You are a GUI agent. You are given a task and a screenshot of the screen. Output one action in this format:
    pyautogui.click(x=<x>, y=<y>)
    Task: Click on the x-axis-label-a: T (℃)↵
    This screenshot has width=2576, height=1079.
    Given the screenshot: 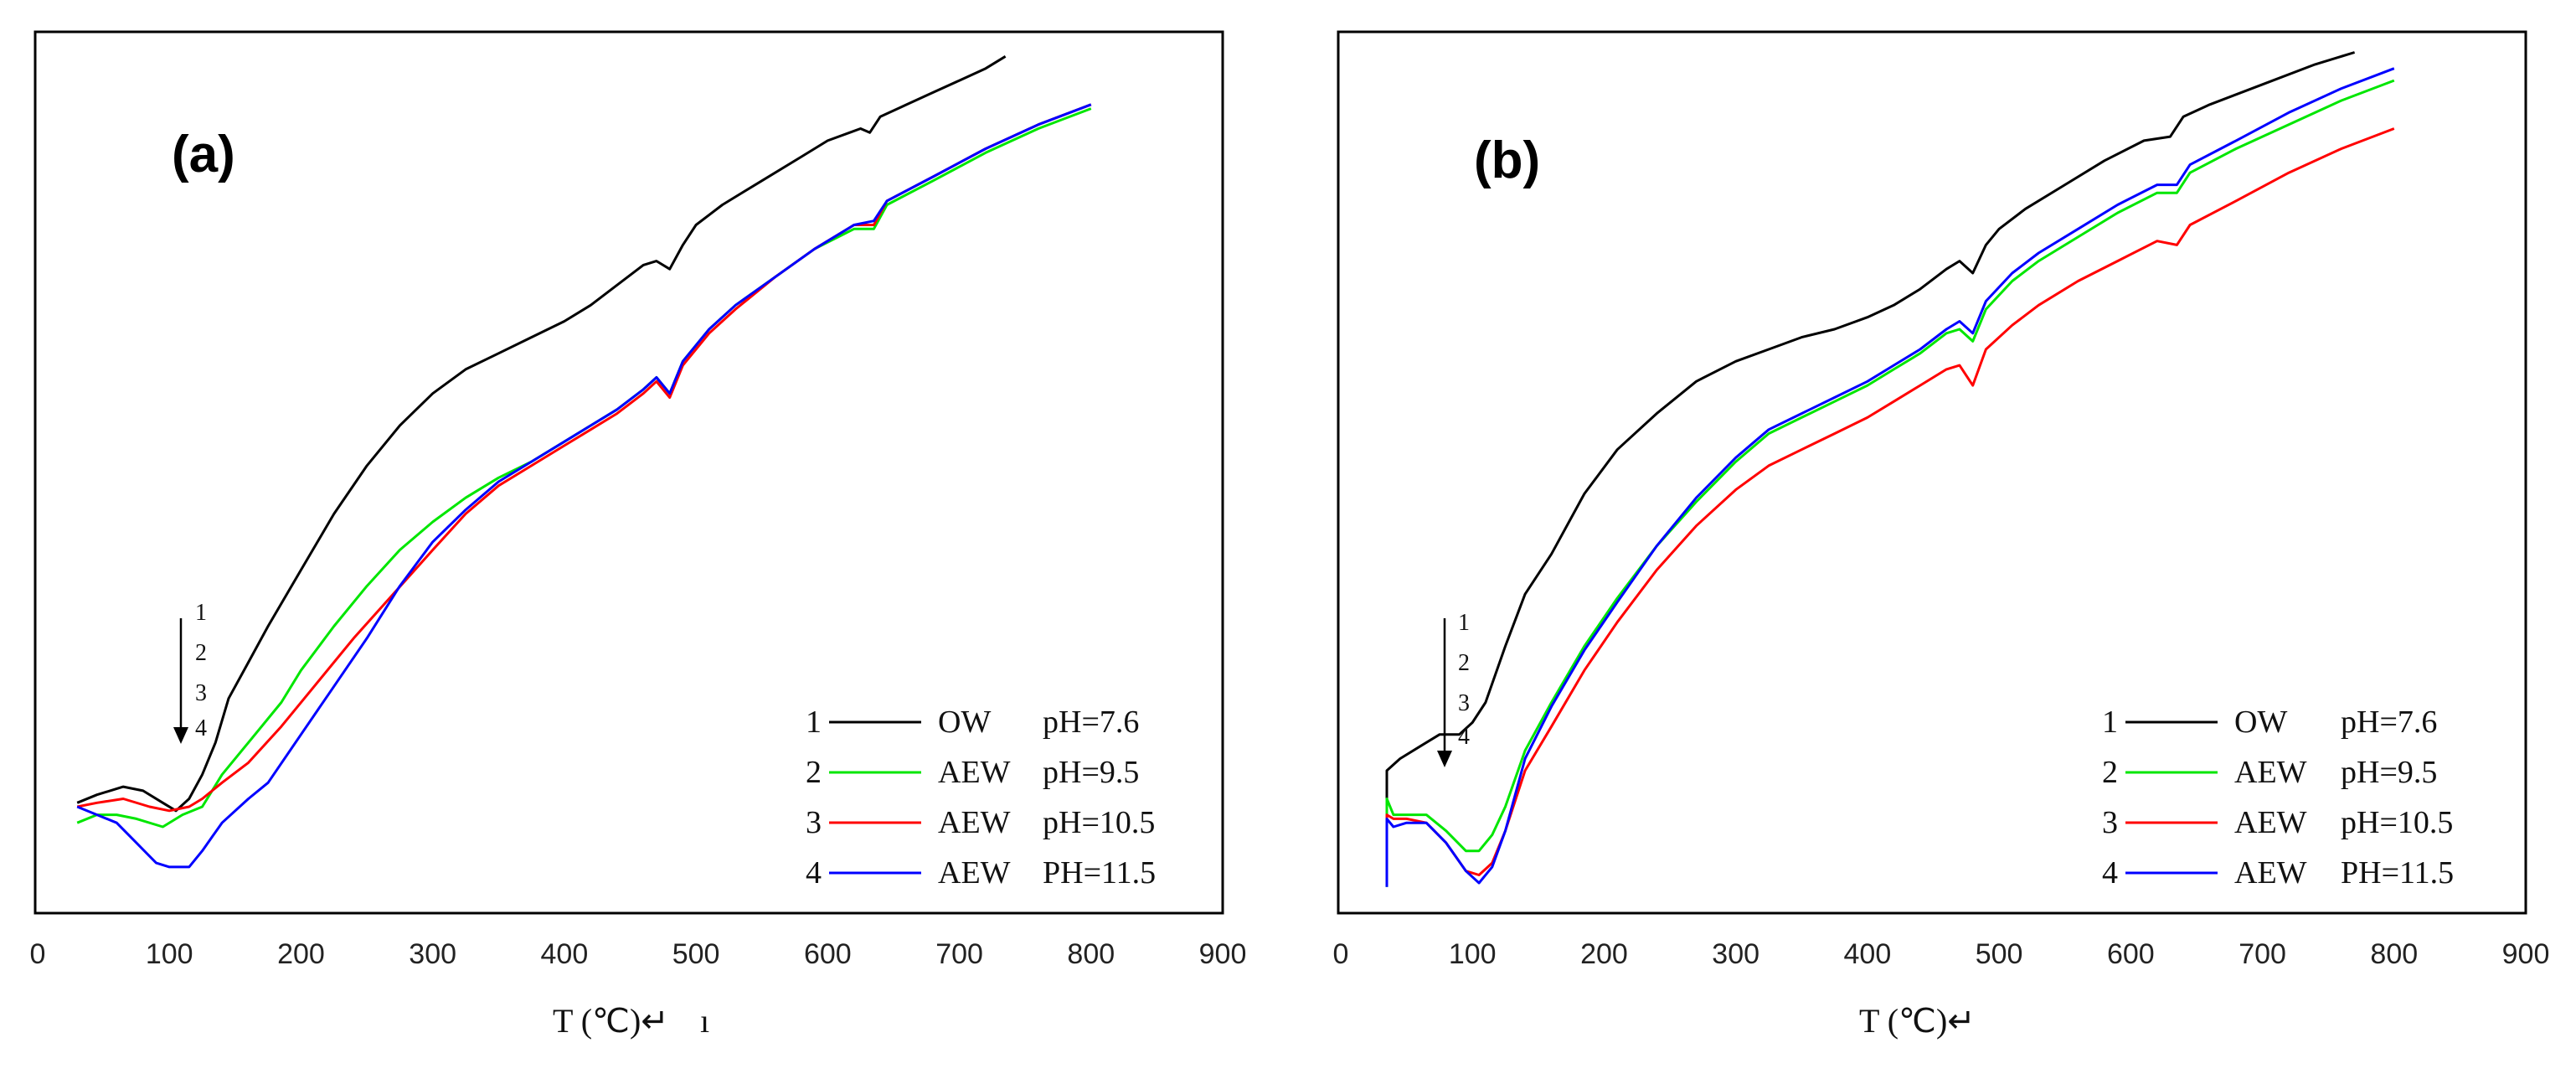 What is the action you would take?
    pyautogui.click(x=611, y=1021)
    